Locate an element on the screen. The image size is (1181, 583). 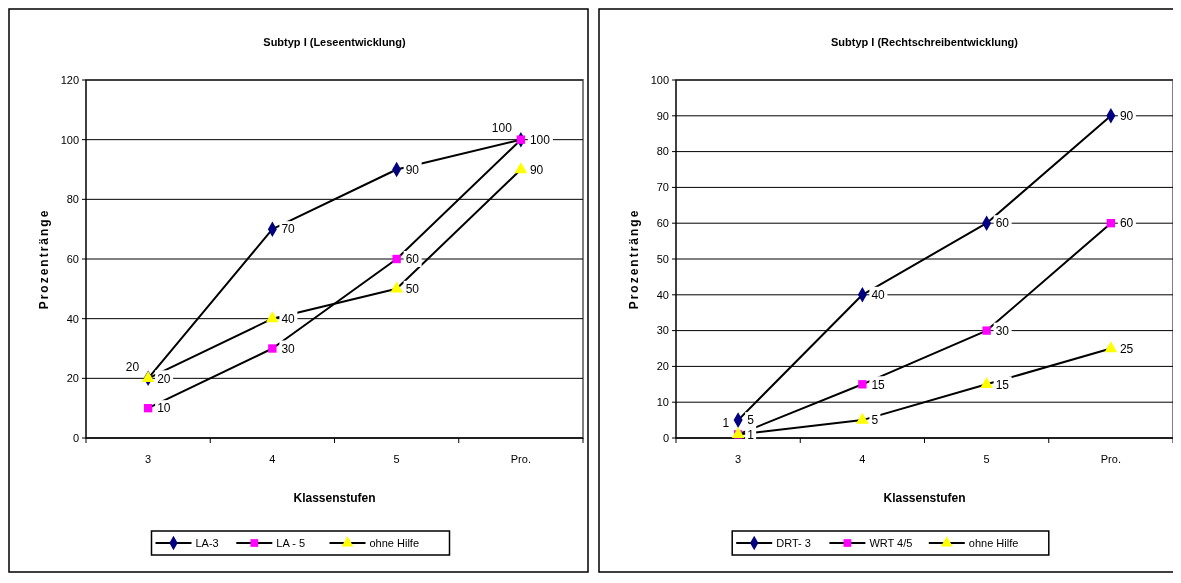
y-tick-label: 10 is located at coordinates (662, 402).